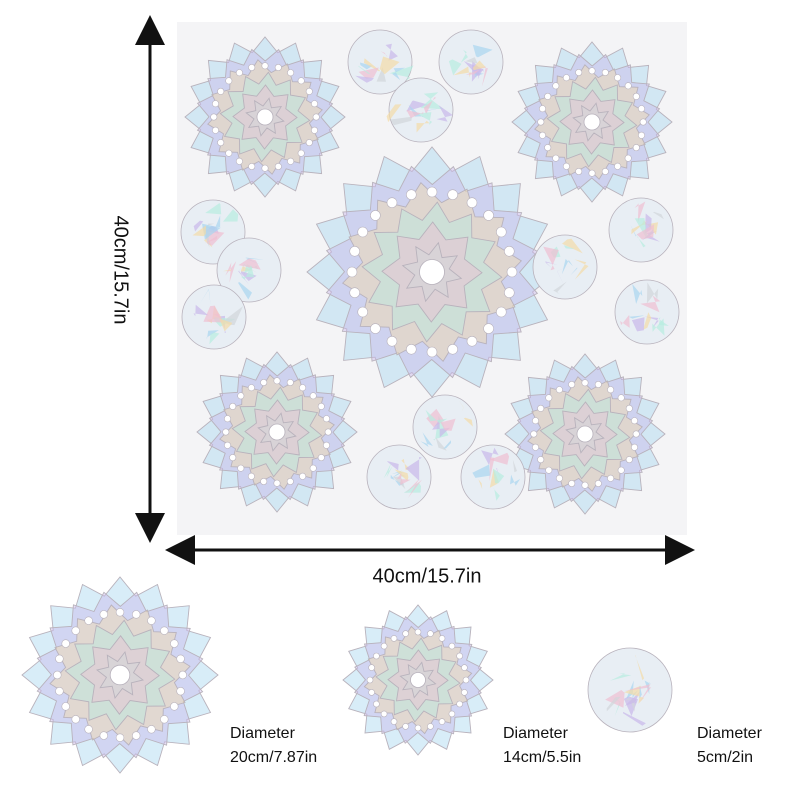  What do you see at coordinates (725, 757) in the screenshot?
I see `small-diameter-value: 5cm/2in` at bounding box center [725, 757].